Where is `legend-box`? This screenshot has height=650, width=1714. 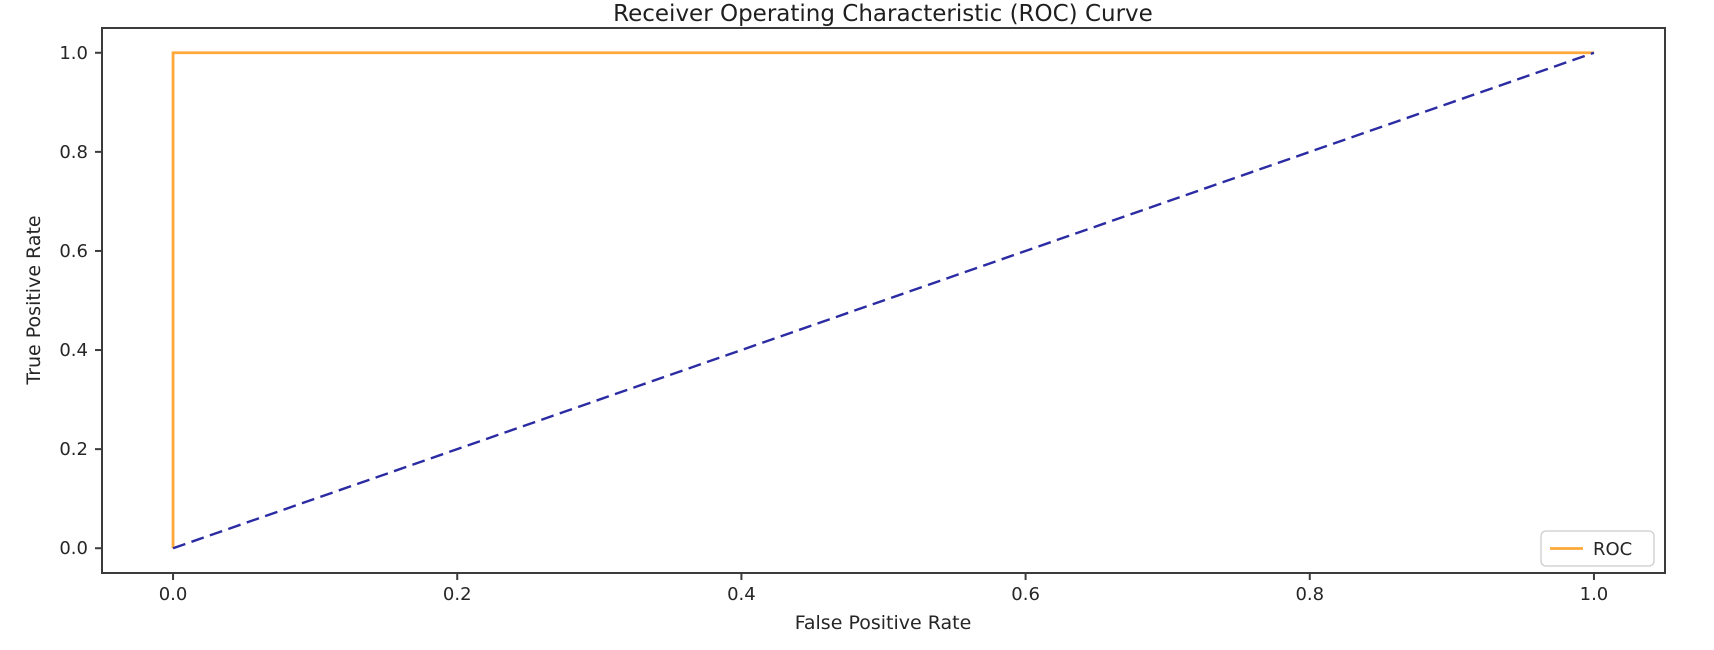 legend-box is located at coordinates (1597, 548).